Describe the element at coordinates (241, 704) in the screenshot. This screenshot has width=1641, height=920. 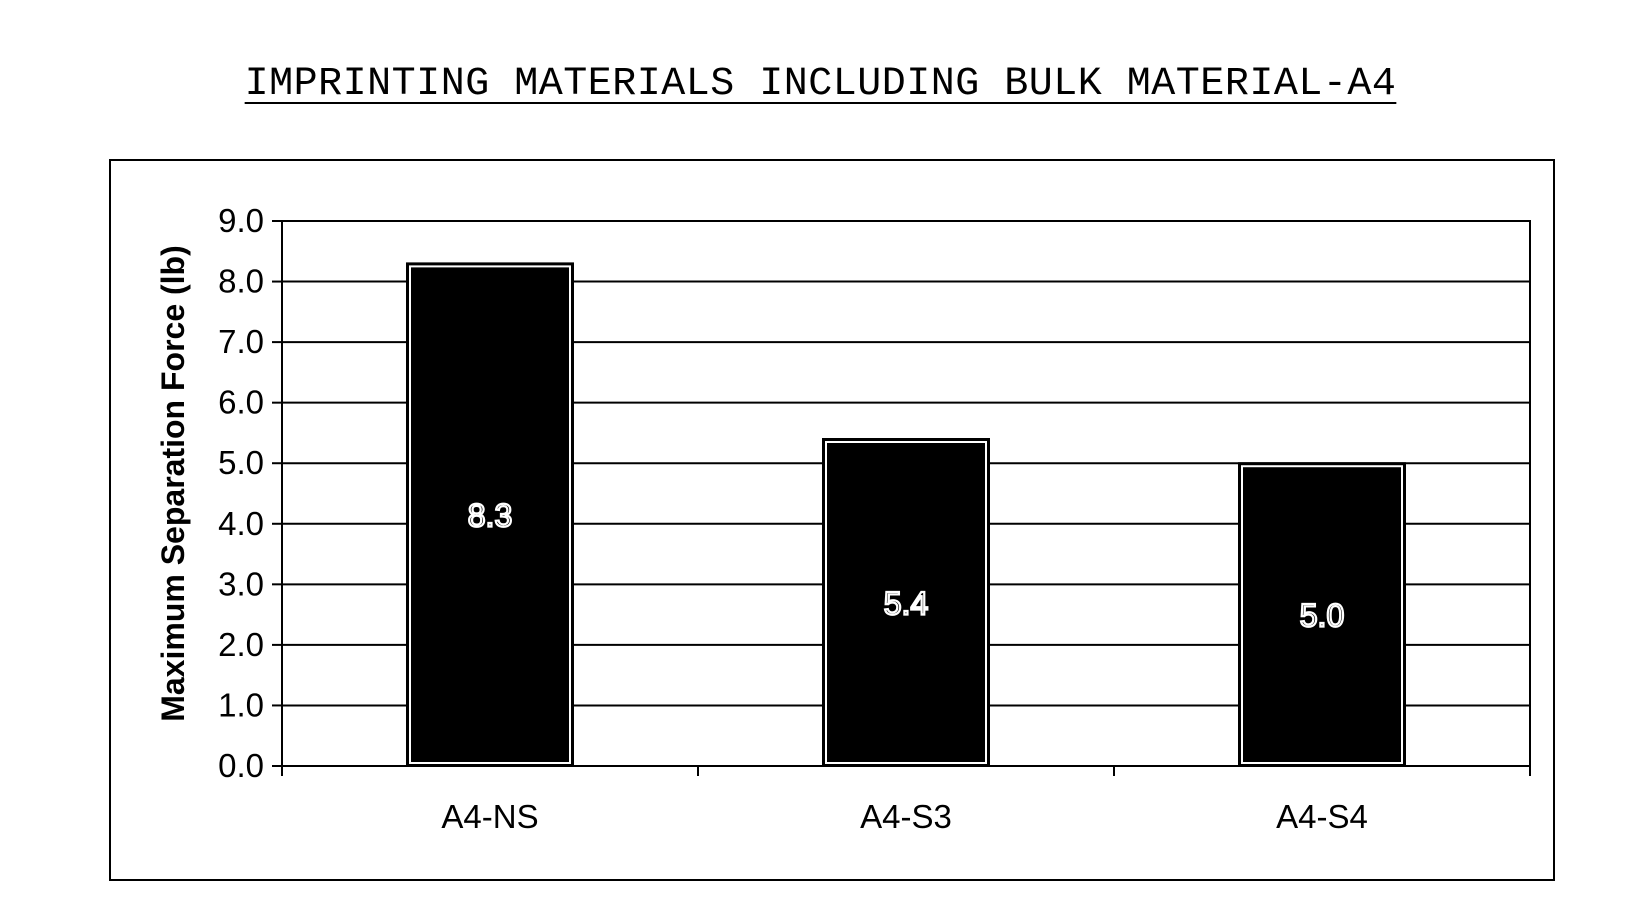
I see `y-tick-label: 1.0` at that location.